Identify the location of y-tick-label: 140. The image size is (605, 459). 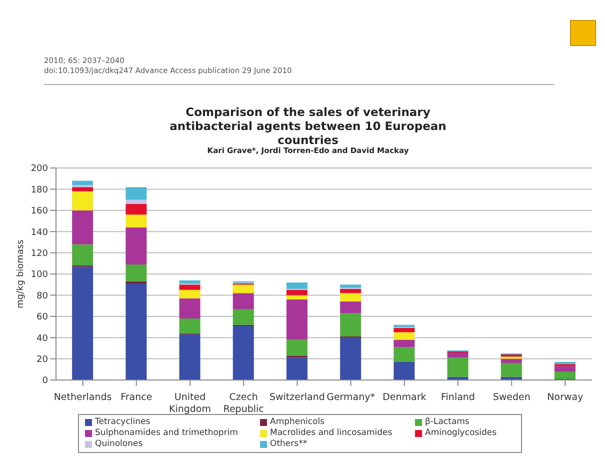
(39, 233).